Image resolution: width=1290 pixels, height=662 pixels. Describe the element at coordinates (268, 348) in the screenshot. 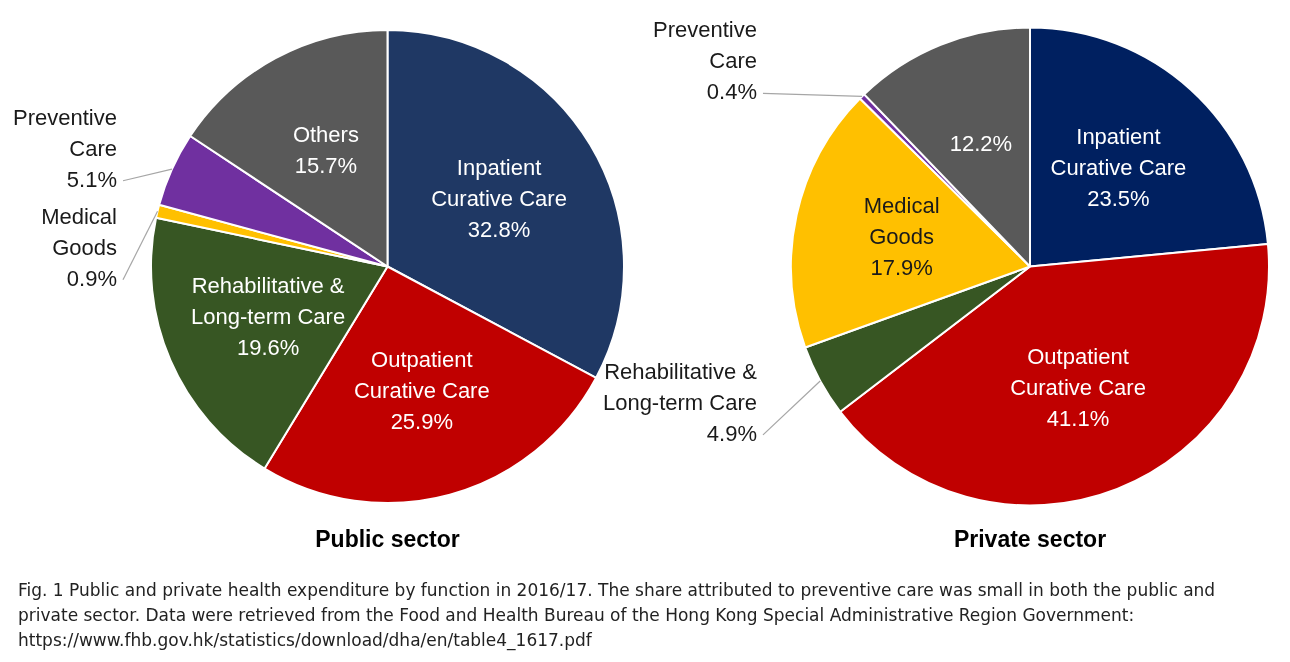

I see `data-label: 19.6%` at that location.